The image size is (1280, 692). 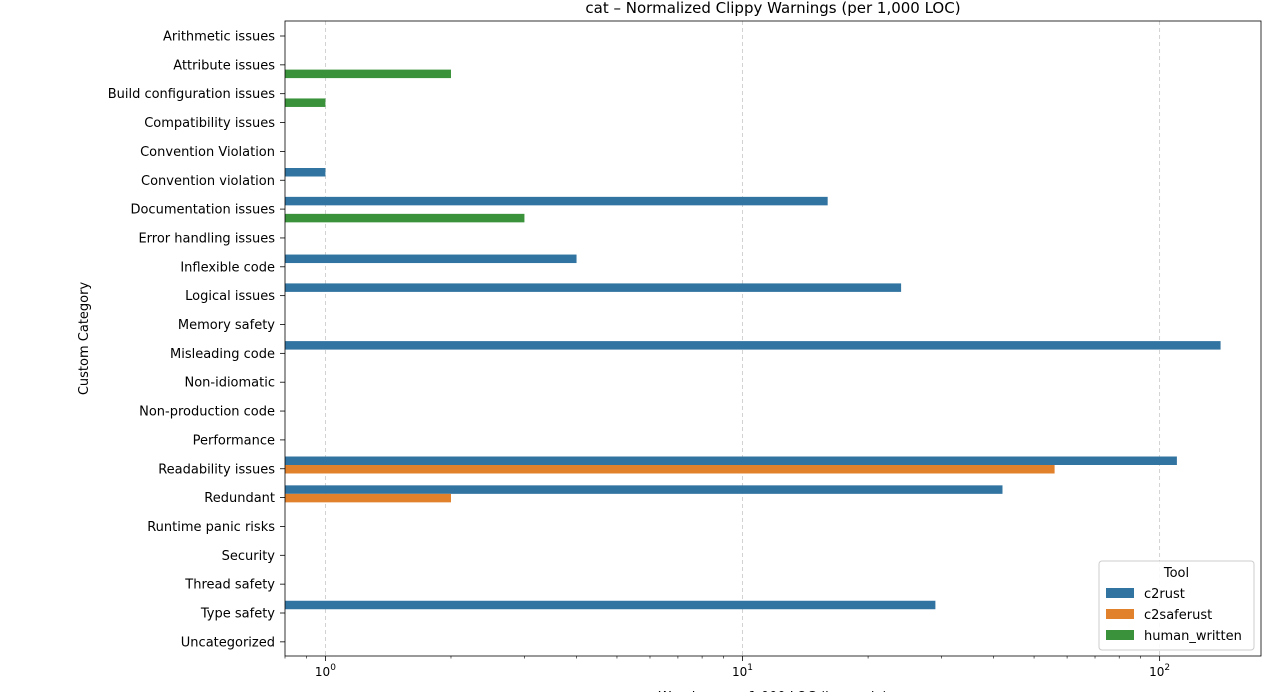 What do you see at coordinates (224, 65) in the screenshot?
I see `y-tick-label-attribute-issues: Attribute issues` at bounding box center [224, 65].